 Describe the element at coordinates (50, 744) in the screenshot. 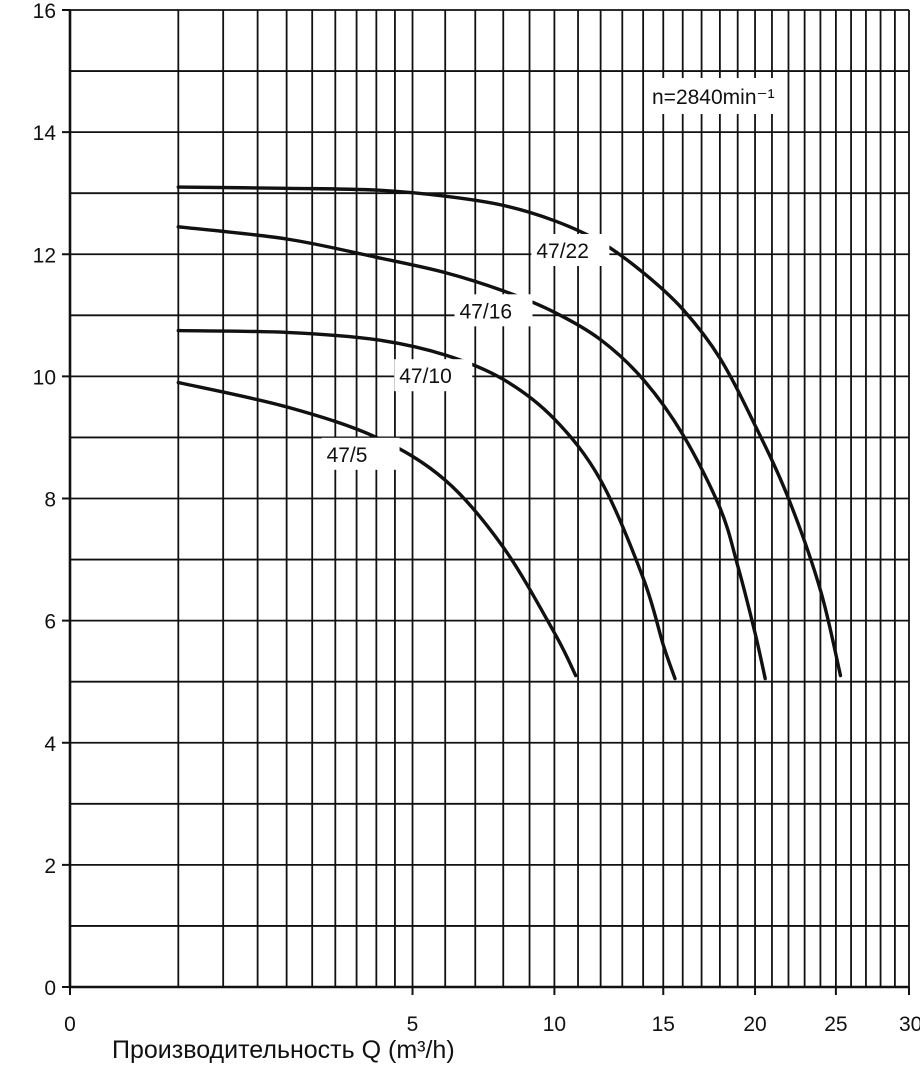

I see `y-tick-label: 4` at that location.